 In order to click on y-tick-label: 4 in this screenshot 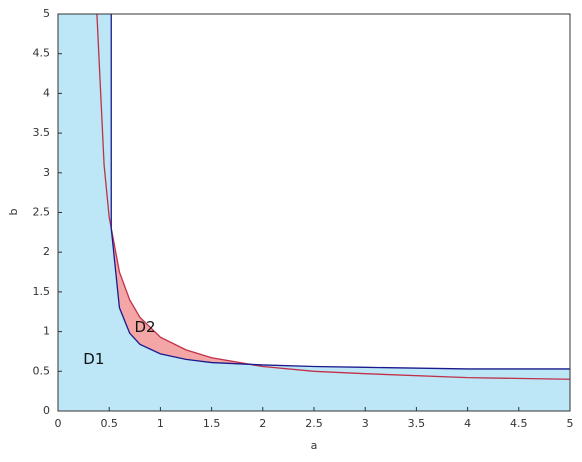, I will do `click(46, 92)`.